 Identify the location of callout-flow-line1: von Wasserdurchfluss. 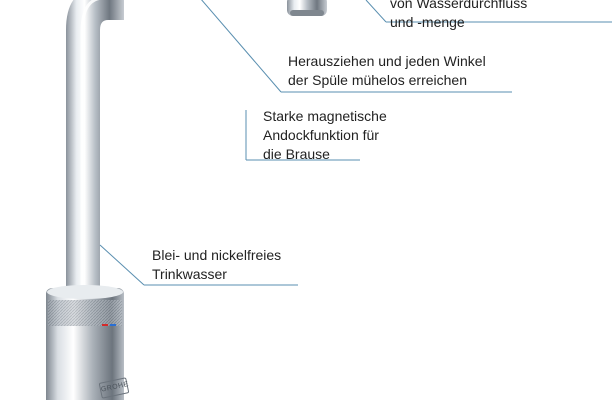
(459, 5).